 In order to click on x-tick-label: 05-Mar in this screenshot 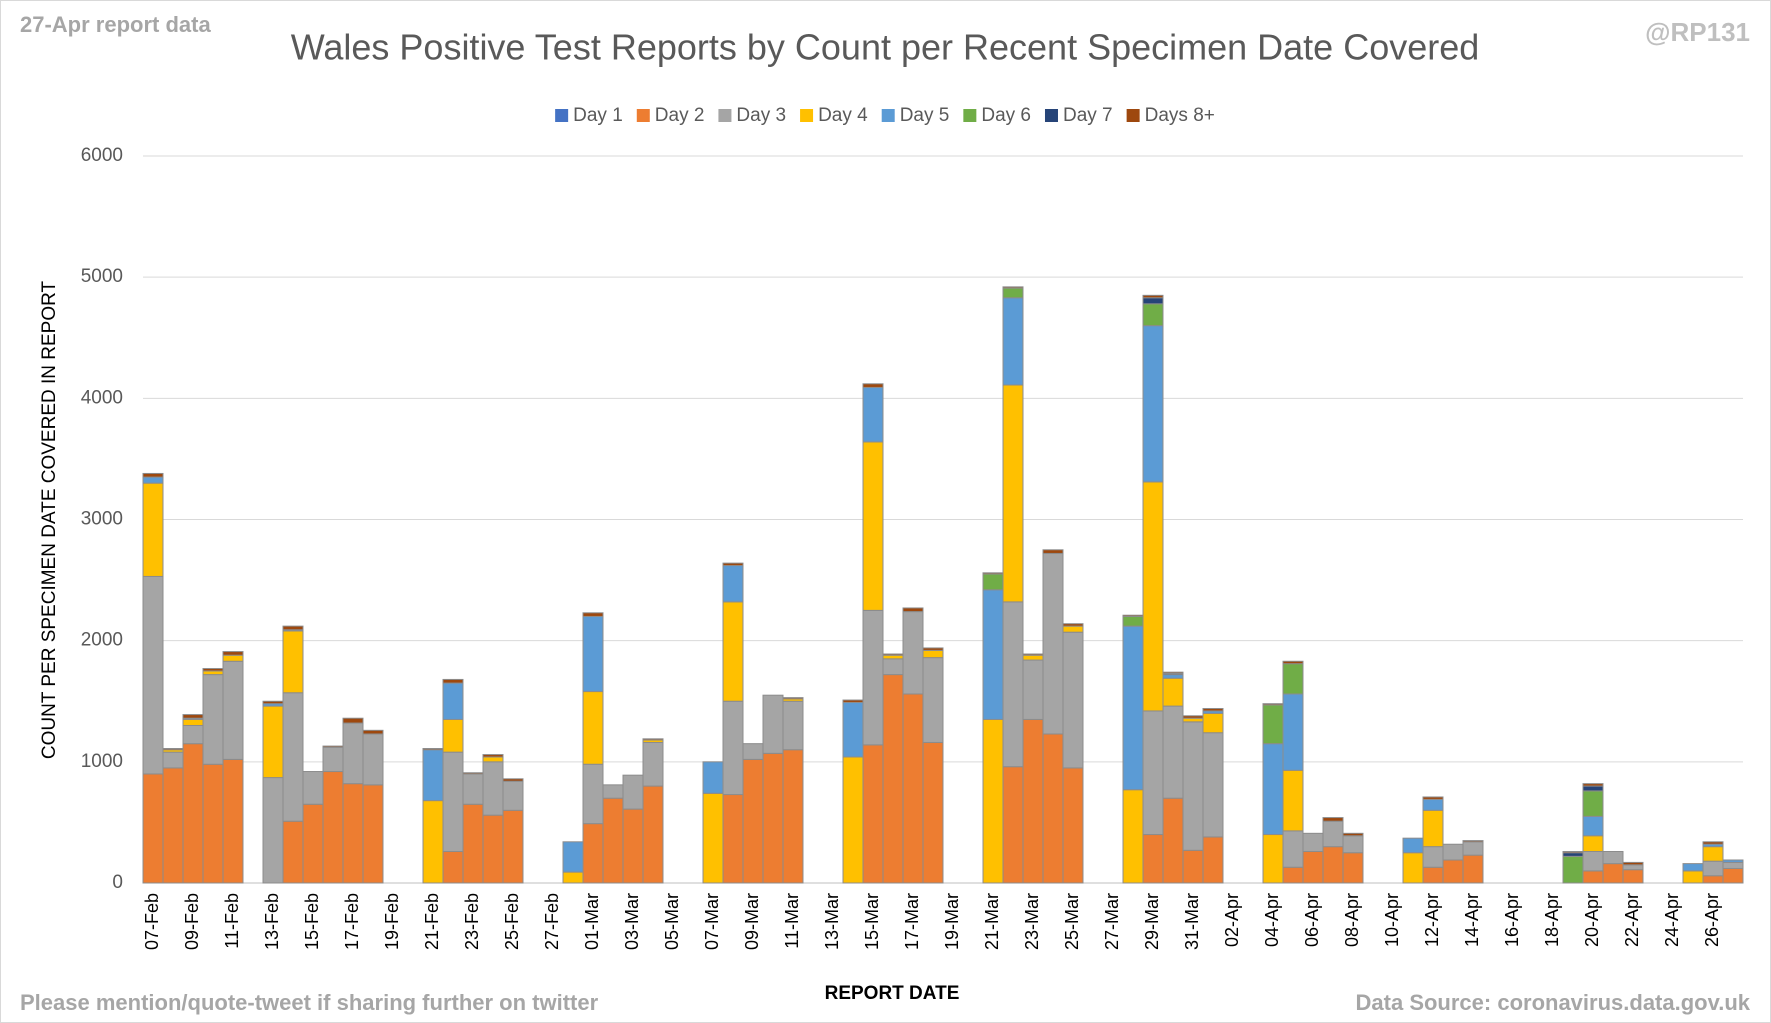, I will do `click(672, 921)`.